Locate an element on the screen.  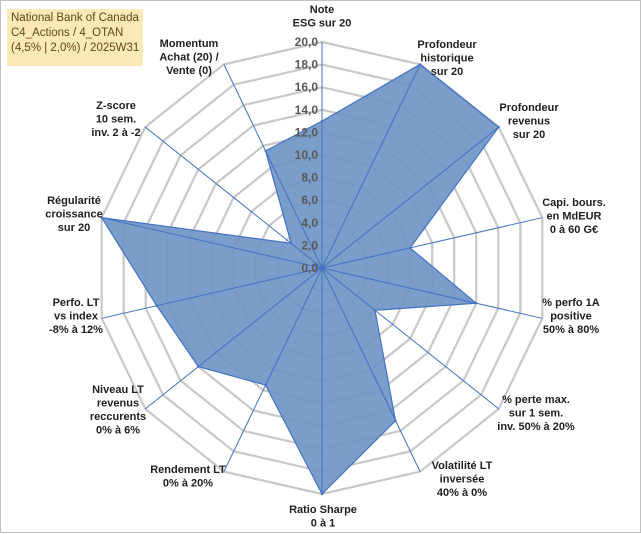
axis-label-1-line-0: Profondeur is located at coordinates (447, 45).